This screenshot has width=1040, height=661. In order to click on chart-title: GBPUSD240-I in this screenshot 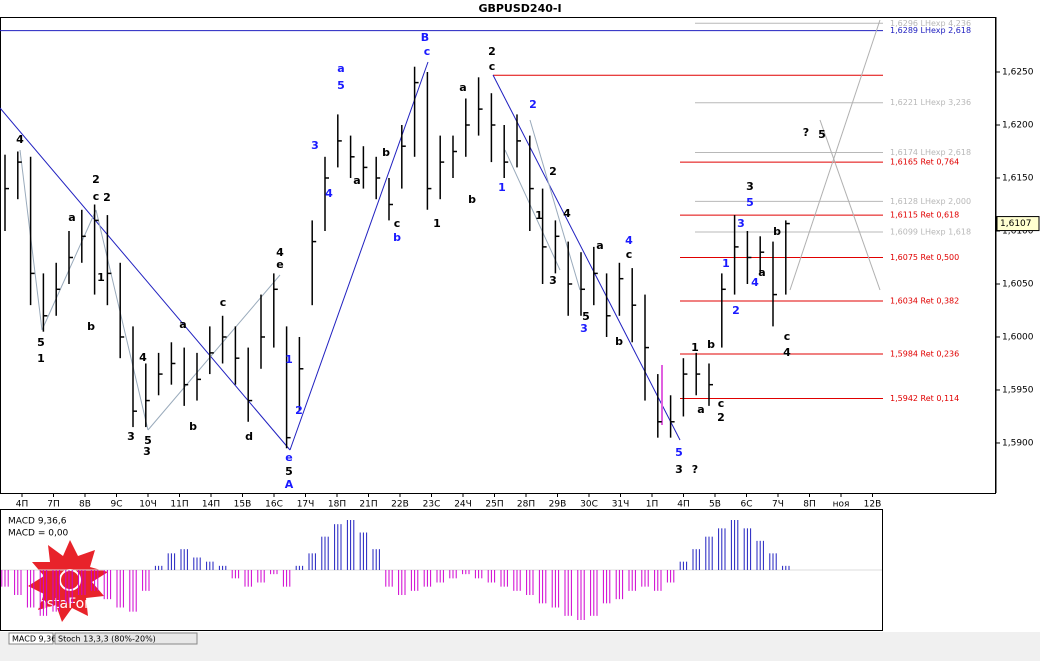, I will do `click(519, 8)`.